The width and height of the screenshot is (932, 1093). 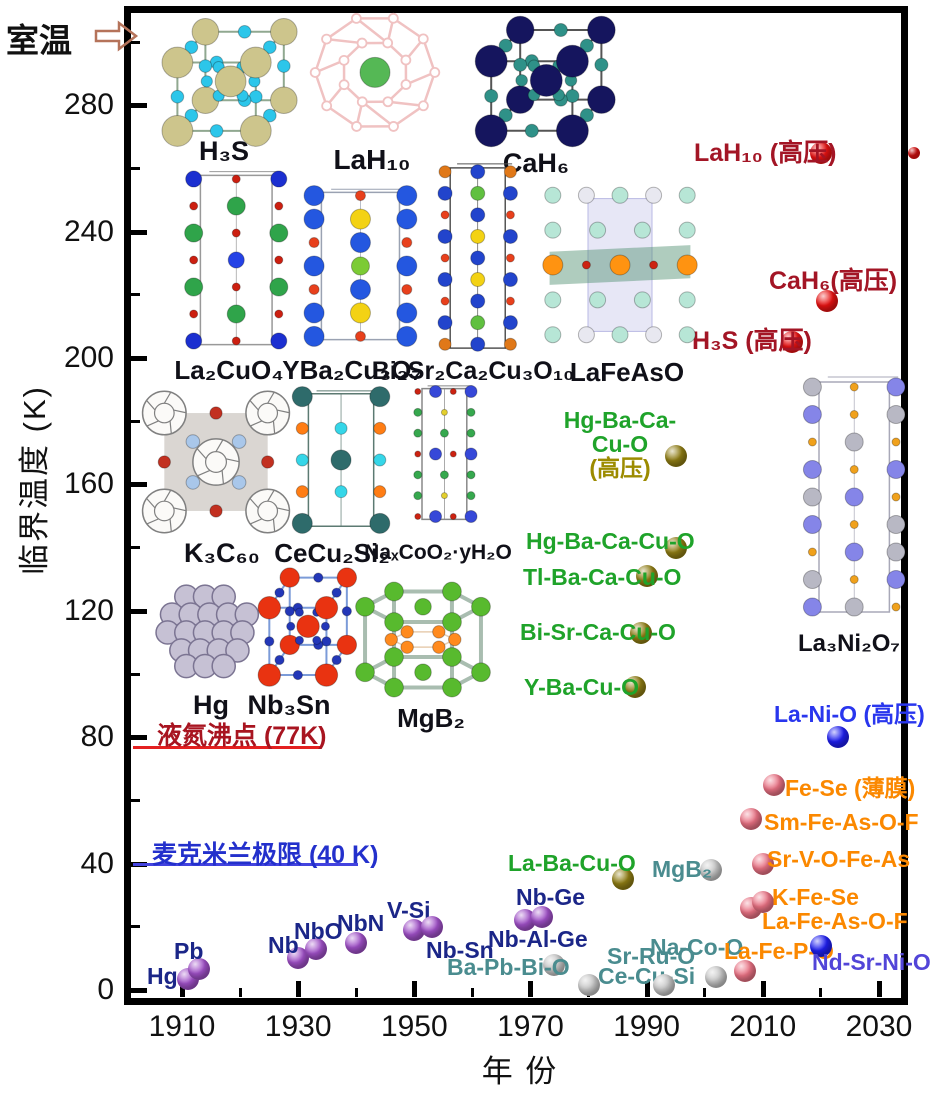 What do you see at coordinates (116, 36) in the screenshot?
I see `room-temp-arrow-icon` at bounding box center [116, 36].